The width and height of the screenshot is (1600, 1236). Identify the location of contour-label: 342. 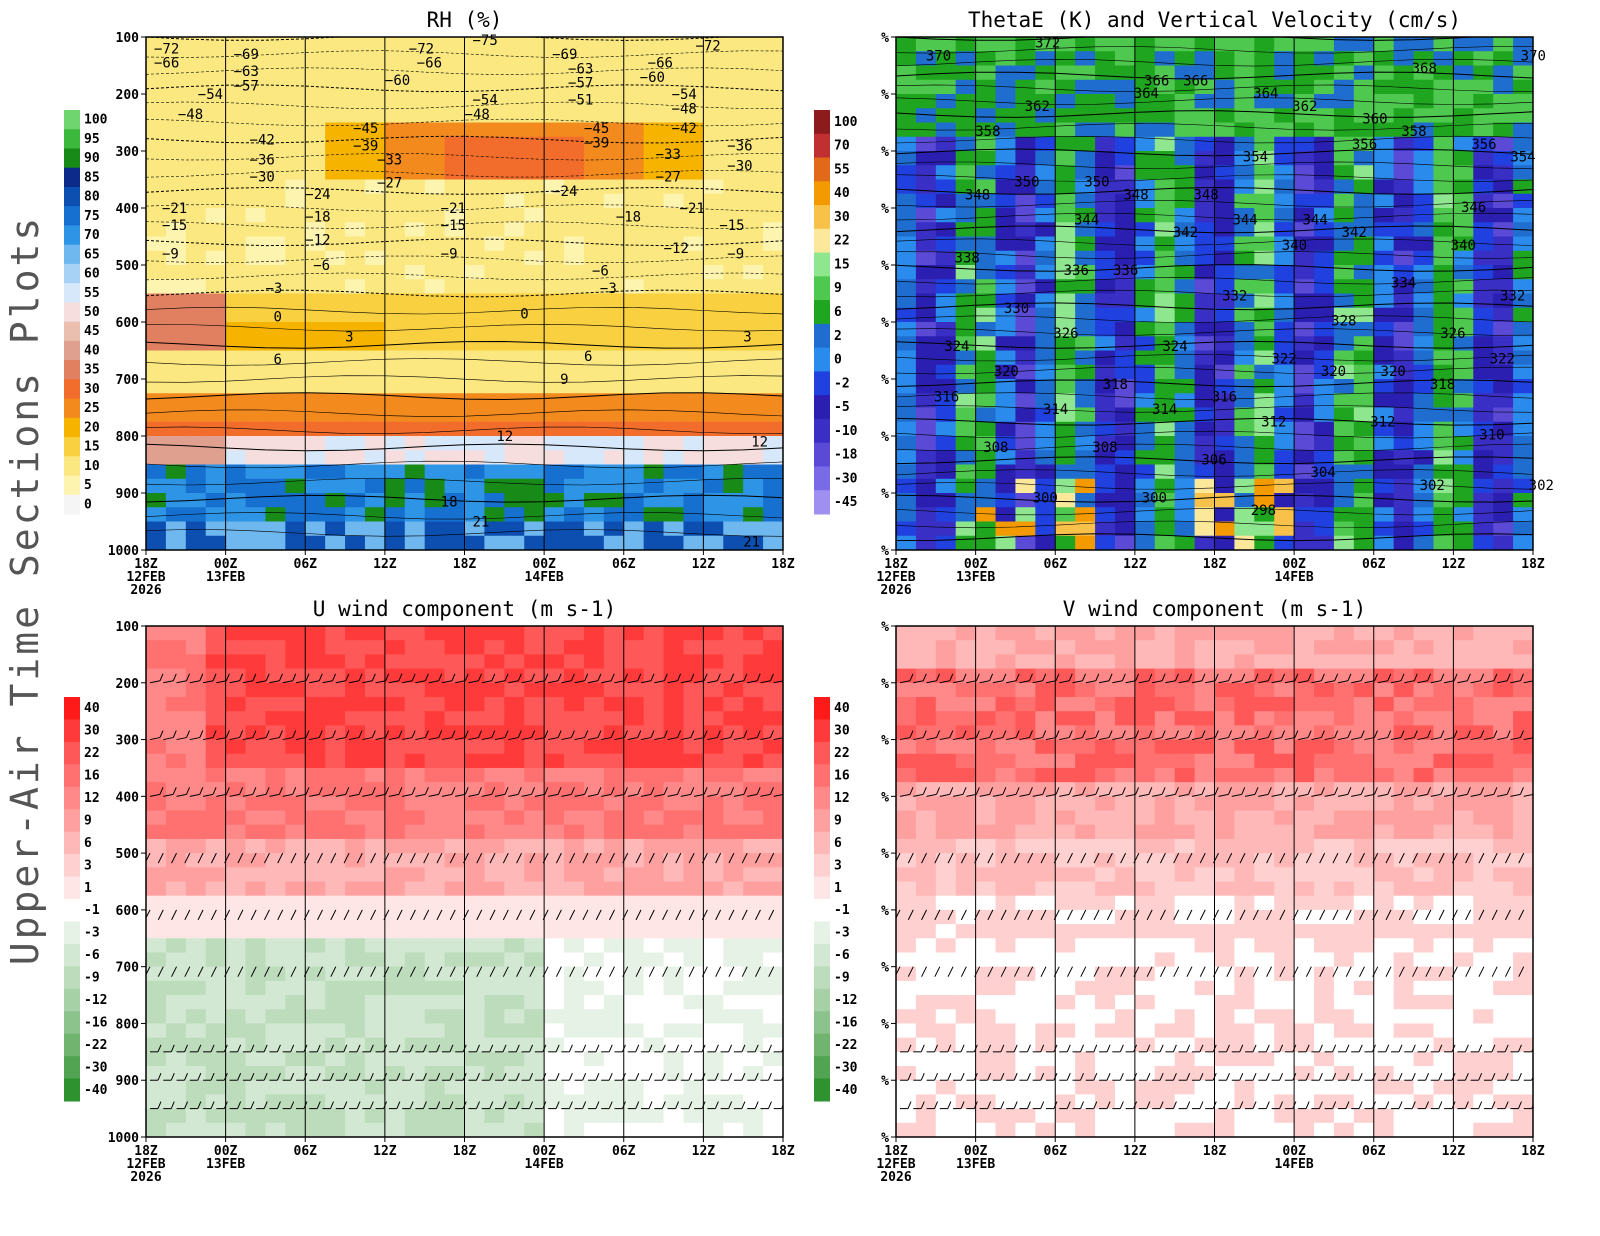
(1354, 233).